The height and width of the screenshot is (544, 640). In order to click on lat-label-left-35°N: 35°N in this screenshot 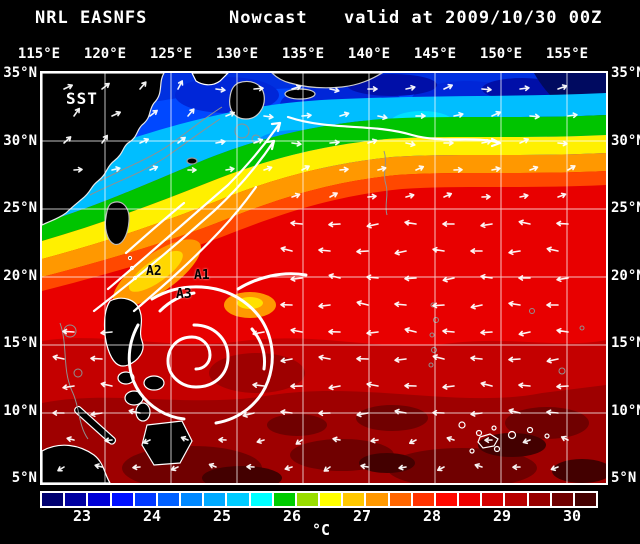, I will do `click(20, 73)`.